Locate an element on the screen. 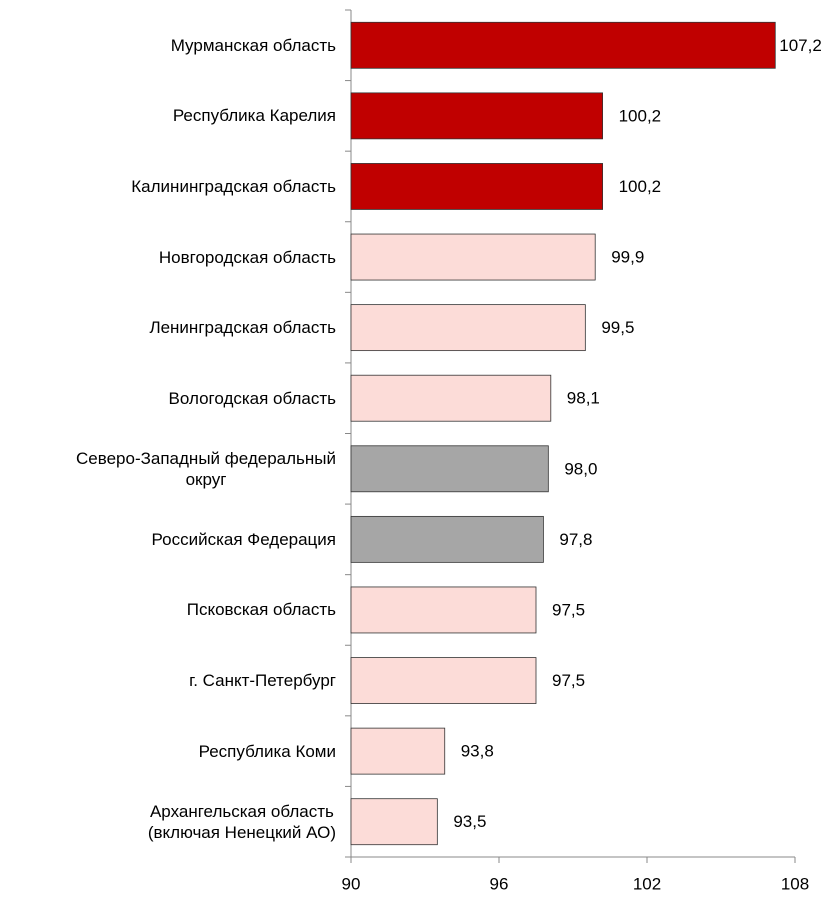 The image size is (836, 898). category-text: Ленинградская область is located at coordinates (242, 328).